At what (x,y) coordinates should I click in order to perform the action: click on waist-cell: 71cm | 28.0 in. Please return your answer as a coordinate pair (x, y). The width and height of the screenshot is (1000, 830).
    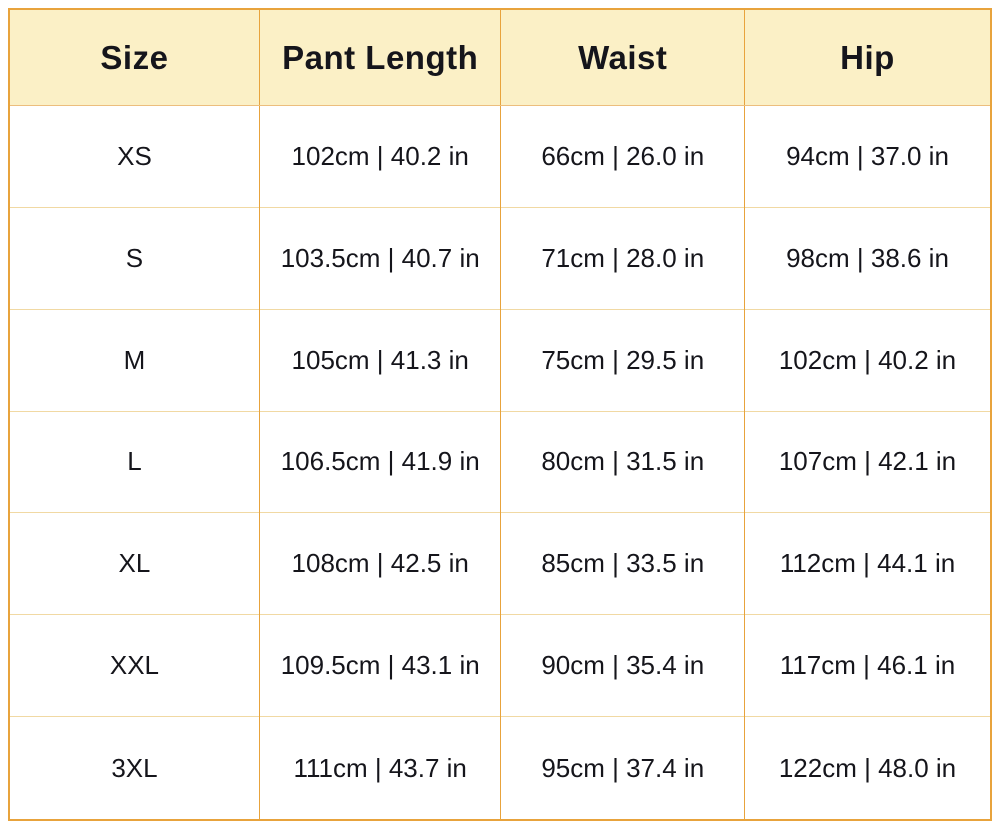
    Looking at the image, I should click on (622, 258).